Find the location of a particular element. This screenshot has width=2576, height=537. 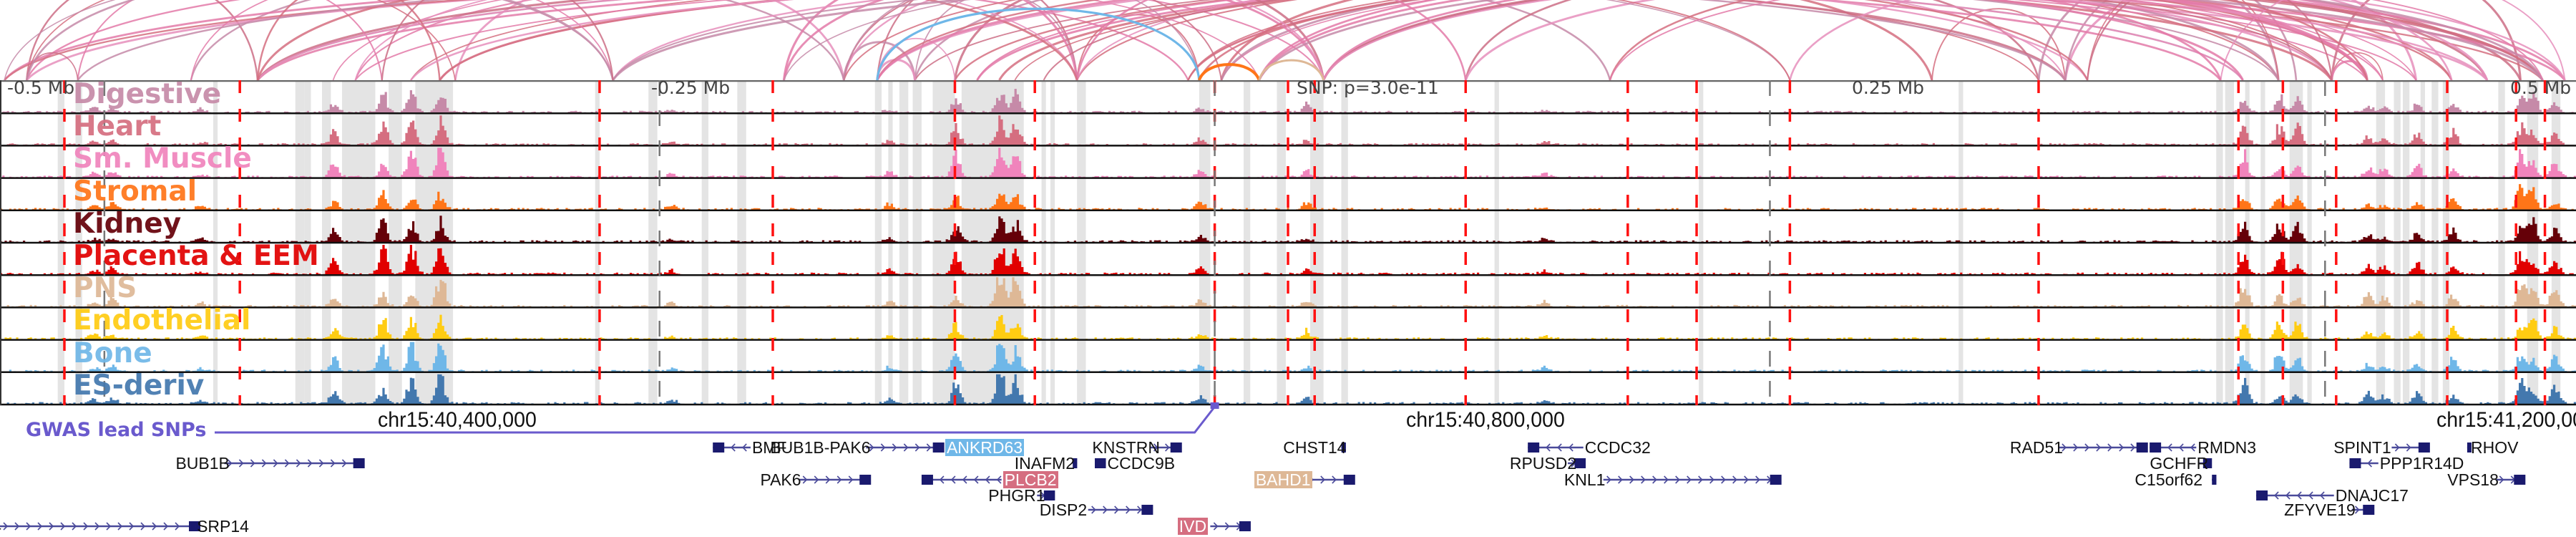

gwas-connector-line is located at coordinates (715, 420).